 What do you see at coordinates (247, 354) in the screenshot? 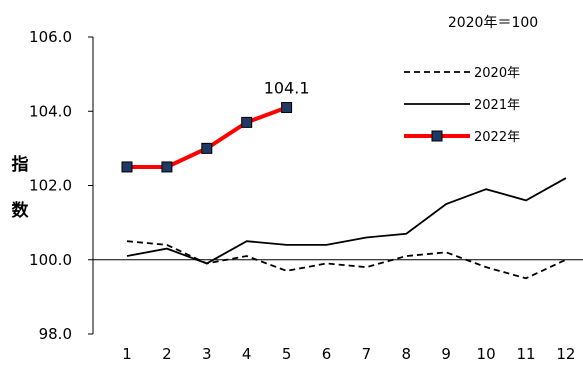
I see `x-tick-label: 4` at bounding box center [247, 354].